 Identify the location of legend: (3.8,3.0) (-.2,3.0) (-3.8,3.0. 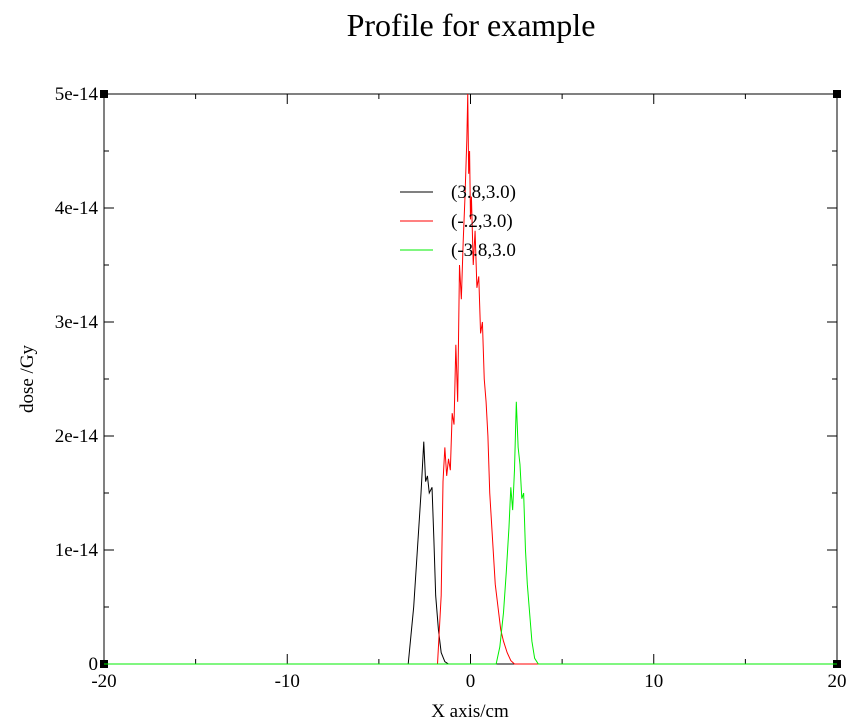
(458, 221).